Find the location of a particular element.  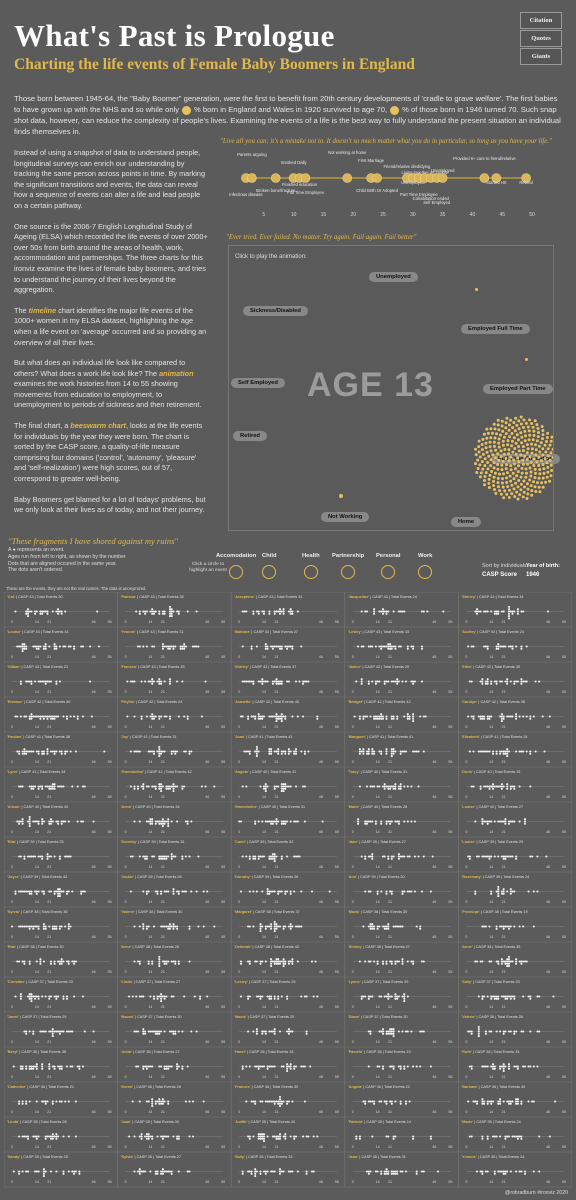

giants-button: Giants is located at coordinates (541, 56).